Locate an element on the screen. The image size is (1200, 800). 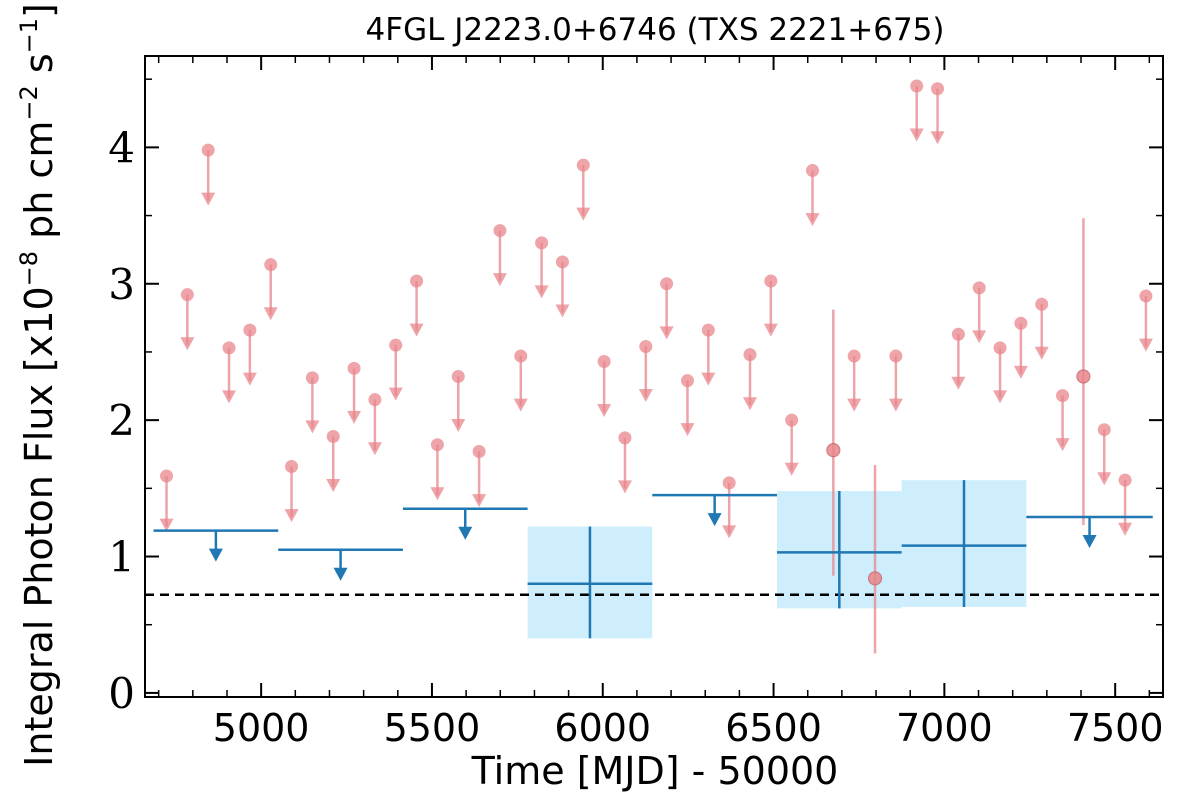
y-label-exp3: −1 is located at coordinates (29, 35).